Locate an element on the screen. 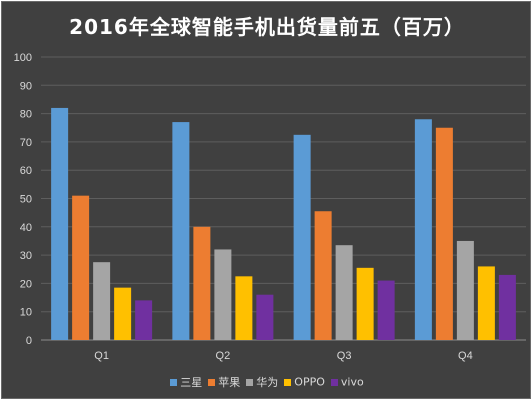 This screenshot has width=532, height=400. legend-label: 三星 is located at coordinates (191, 382).